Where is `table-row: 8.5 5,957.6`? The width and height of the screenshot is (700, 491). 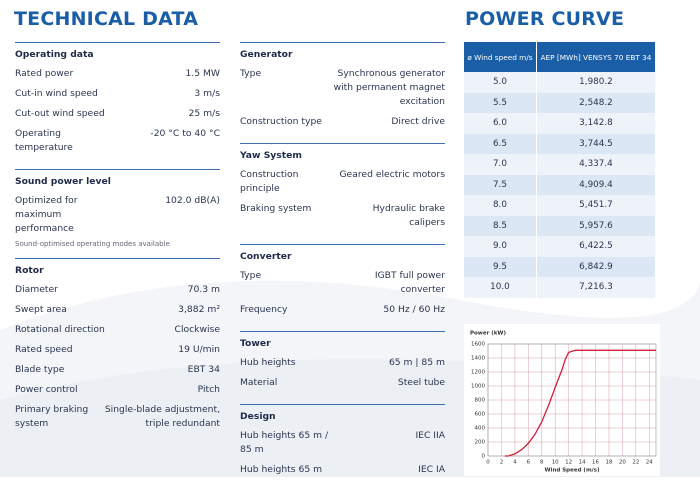 table-row: 8.5 5,957.6 is located at coordinates (560, 225).